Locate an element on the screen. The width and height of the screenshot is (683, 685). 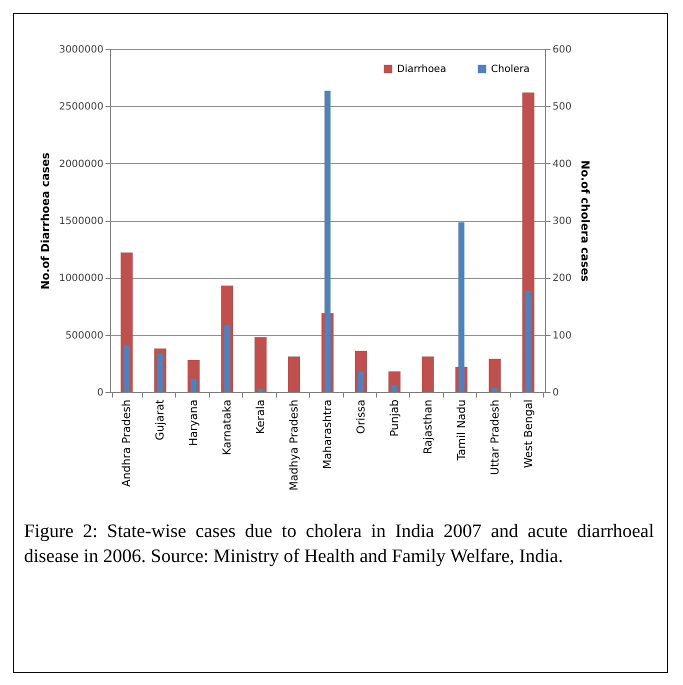
caption: Figure 2: State-wise cases due to cholera in India 2007 and acute diarrhoeal disease in 2006. Source: Ministry of Health and Family Welfare, India. is located at coordinates (339, 544).